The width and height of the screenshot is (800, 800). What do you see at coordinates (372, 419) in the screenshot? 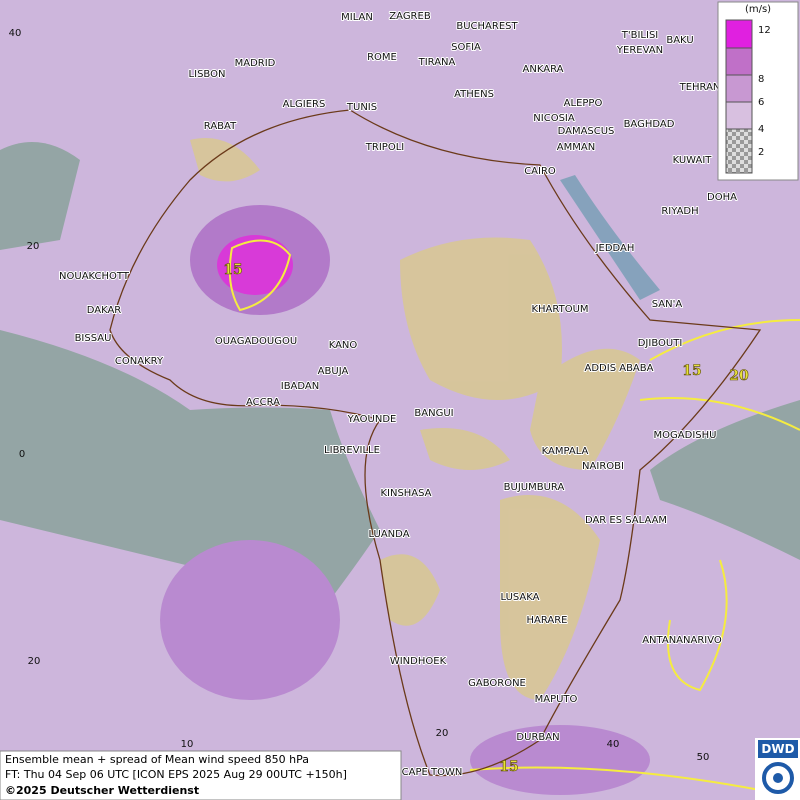
I see `city-label: YAOUNDE` at bounding box center [372, 419].